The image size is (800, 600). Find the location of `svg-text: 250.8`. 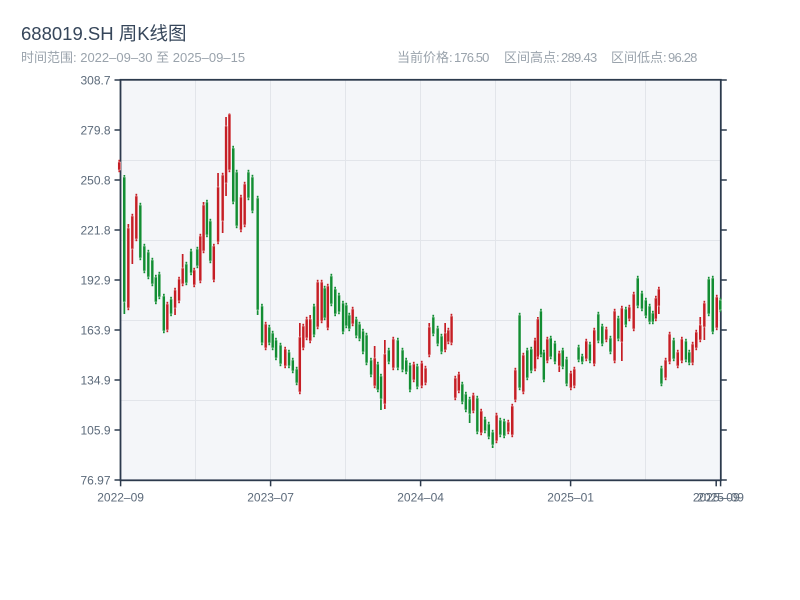

svg-text: 250.8 is located at coordinates (95, 180).